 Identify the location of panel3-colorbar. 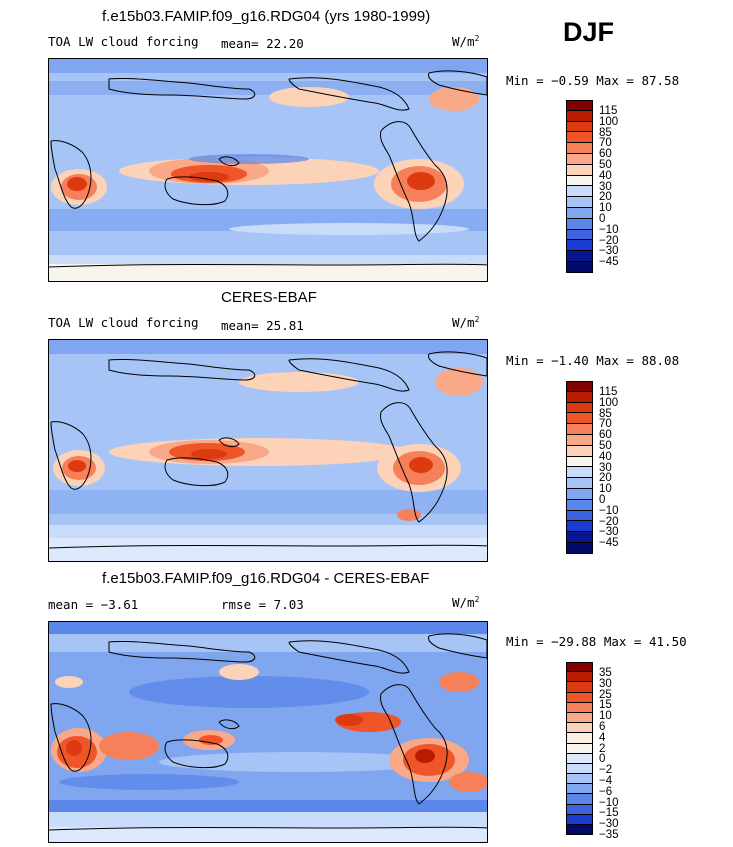
(579, 749).